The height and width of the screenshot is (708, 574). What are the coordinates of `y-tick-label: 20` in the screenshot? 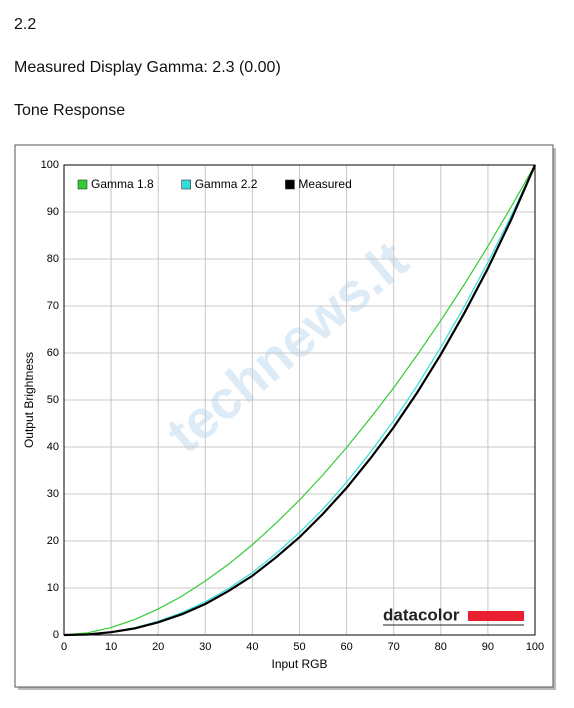 It's located at (53, 541).